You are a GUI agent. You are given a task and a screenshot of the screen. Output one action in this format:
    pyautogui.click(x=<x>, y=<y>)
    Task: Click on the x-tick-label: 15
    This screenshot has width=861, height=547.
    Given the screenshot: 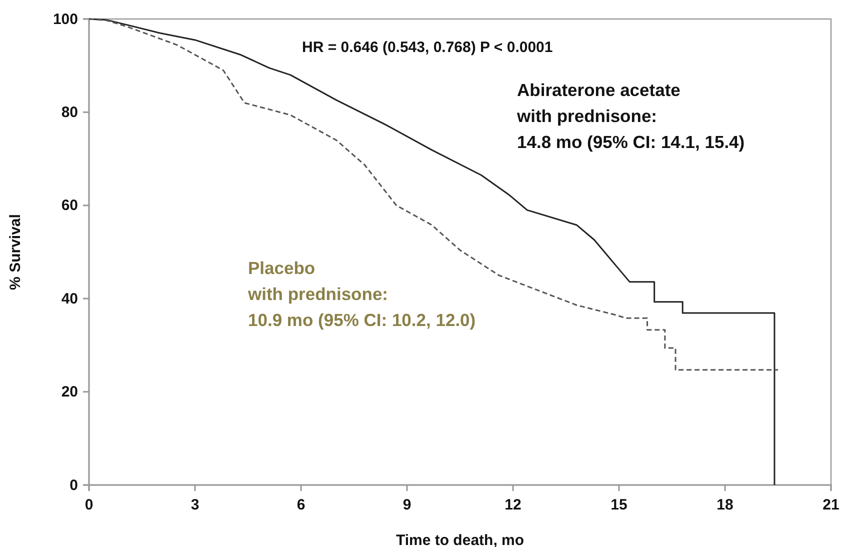 What is the action you would take?
    pyautogui.click(x=619, y=505)
    